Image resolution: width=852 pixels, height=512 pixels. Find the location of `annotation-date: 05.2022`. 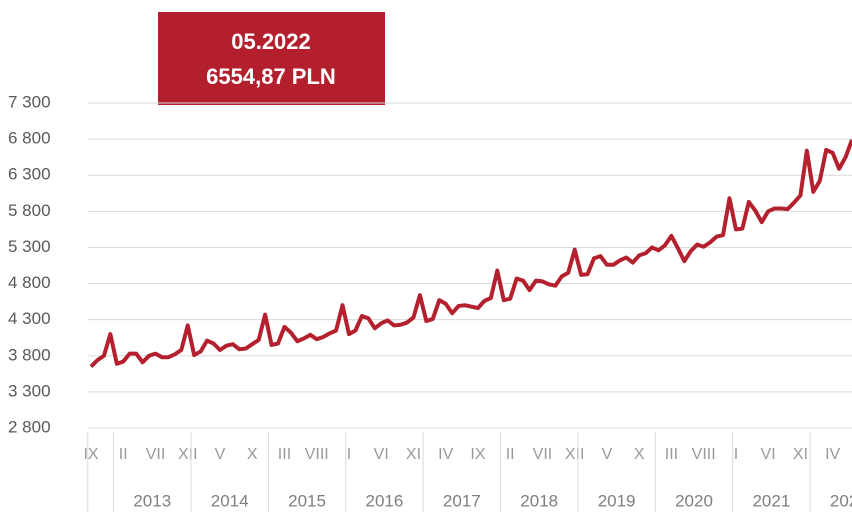

annotation-date: 05.2022 is located at coordinates (271, 41).